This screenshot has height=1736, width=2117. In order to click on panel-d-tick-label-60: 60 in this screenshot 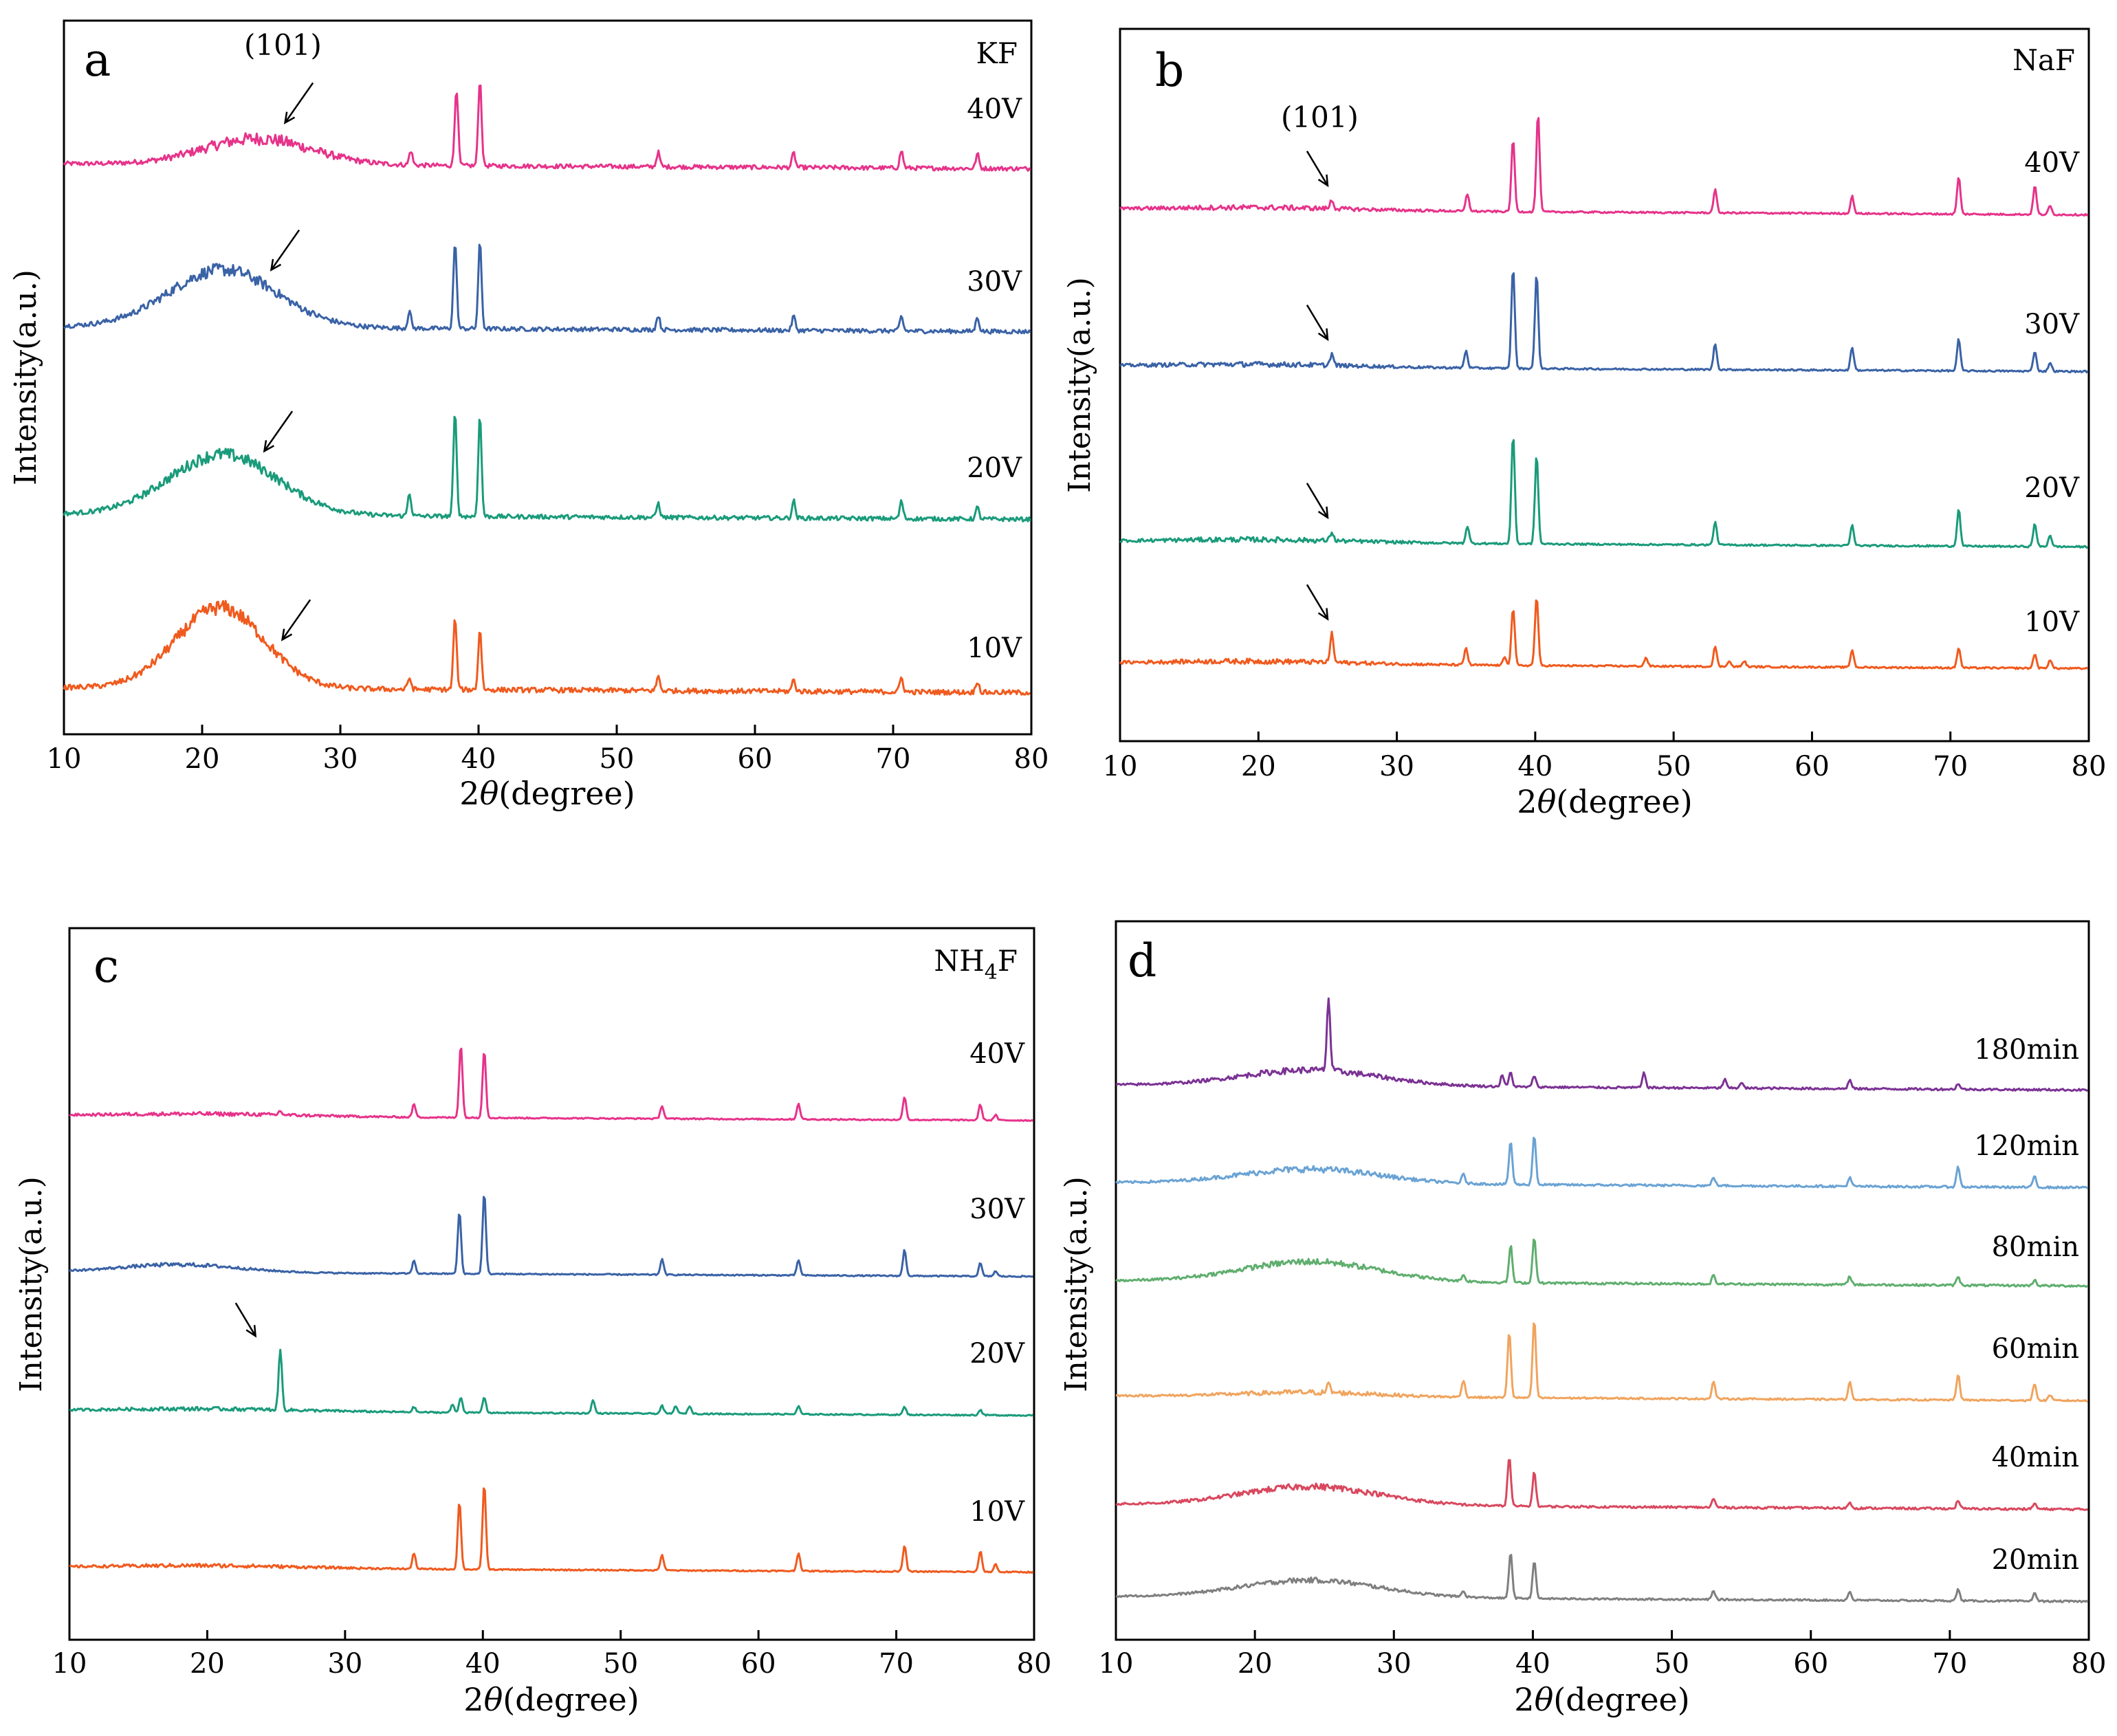, I will do `click(1811, 1664)`.